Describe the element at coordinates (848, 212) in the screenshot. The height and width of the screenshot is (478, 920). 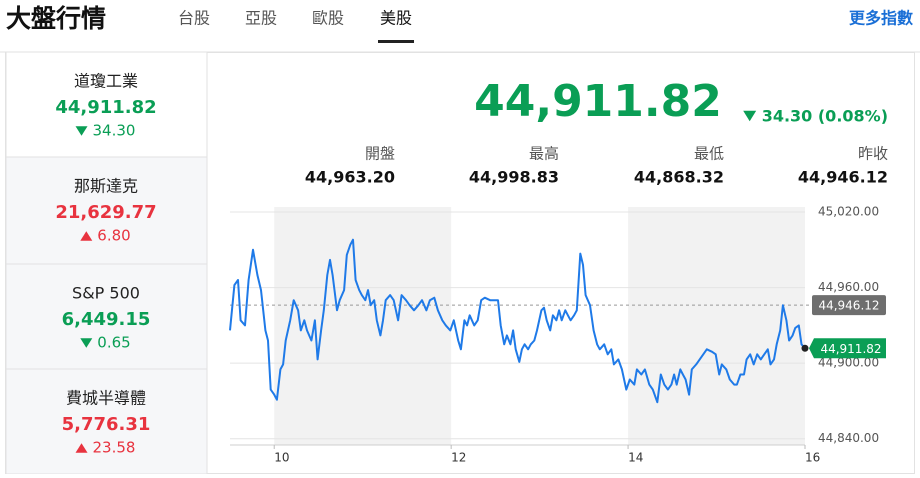
I see `y-tick-label: 45,020.00` at that location.